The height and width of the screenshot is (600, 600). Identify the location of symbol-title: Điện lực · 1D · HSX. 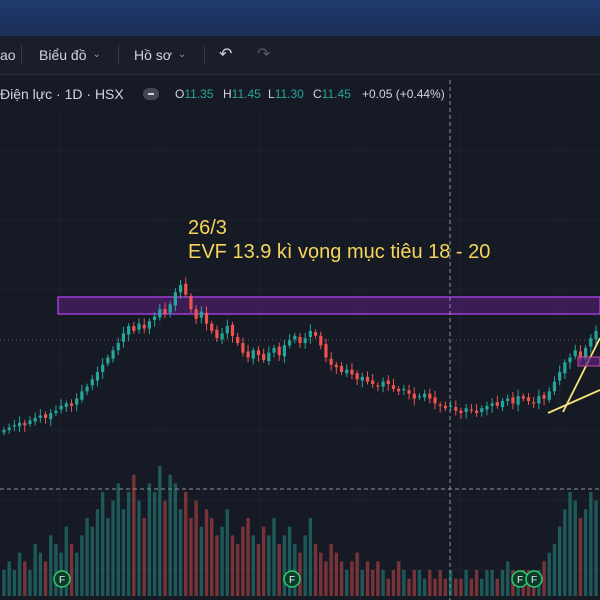
(62, 94).